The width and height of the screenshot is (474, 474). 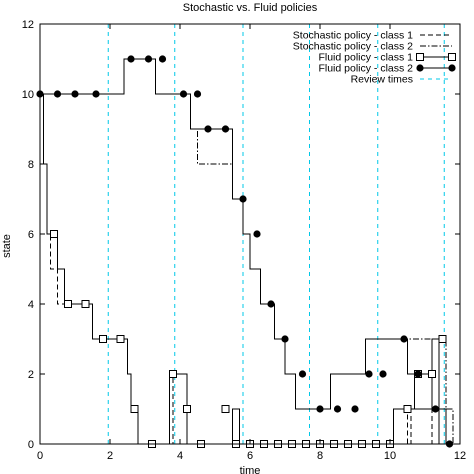 What do you see at coordinates (180, 456) in the screenshot?
I see `x-tick-label: 4` at bounding box center [180, 456].